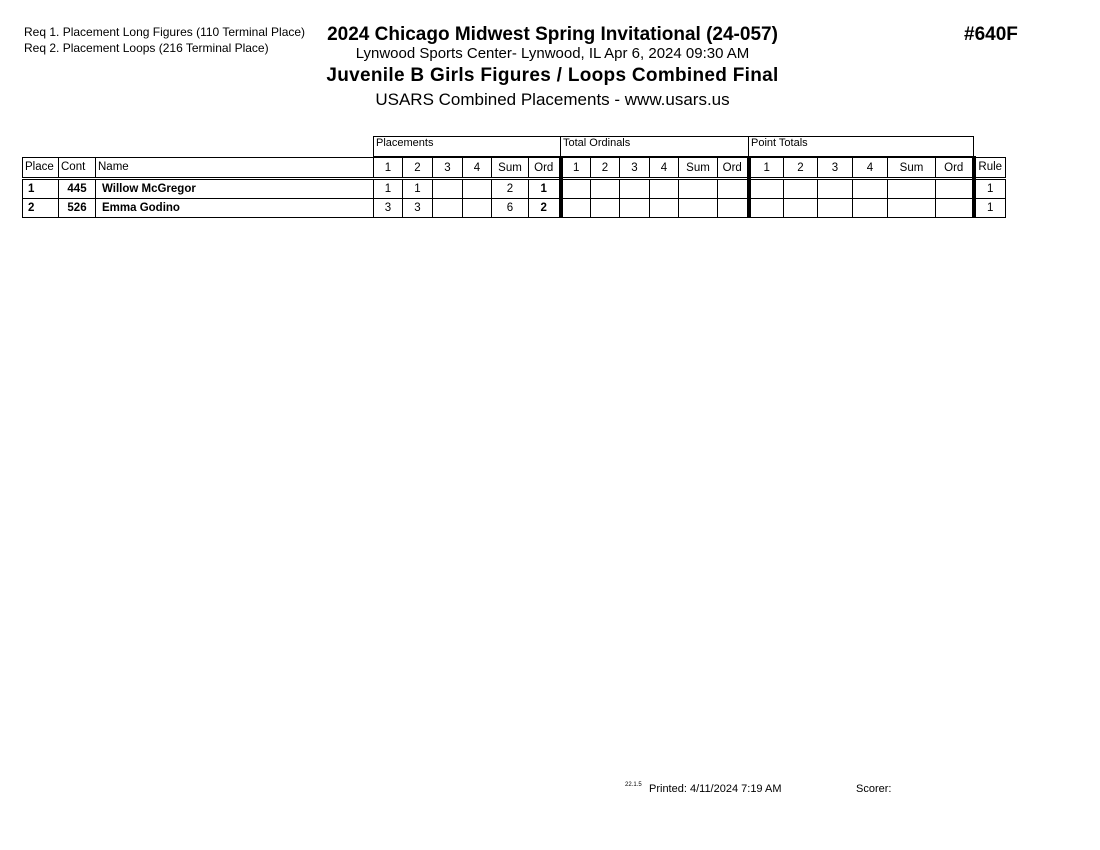 This screenshot has width=1100, height=850. I want to click on subtitle: USARS Combined Placements - www.usars.us, so click(552, 99).